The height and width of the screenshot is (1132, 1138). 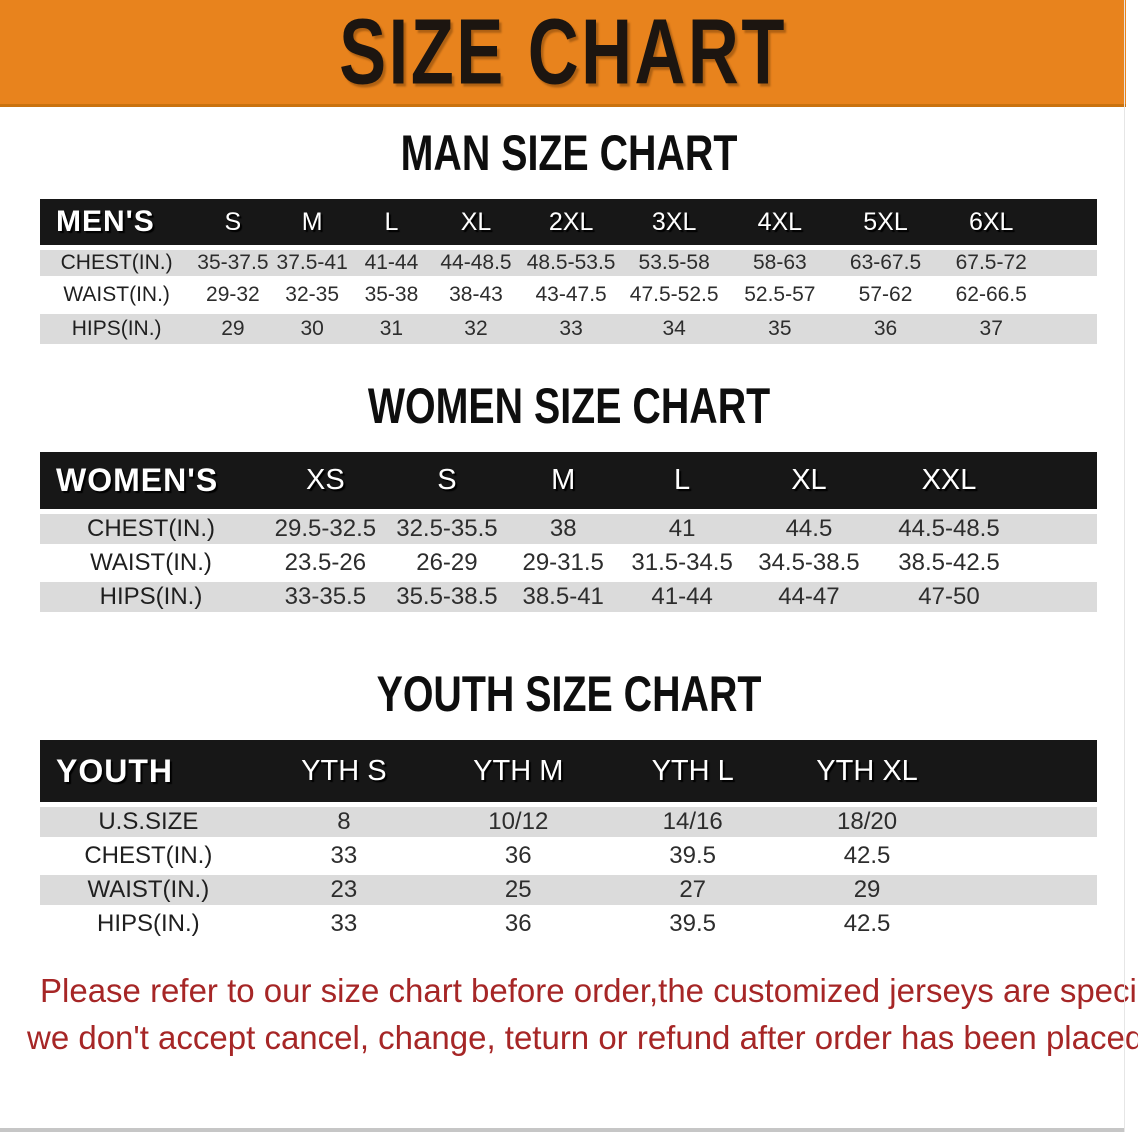 What do you see at coordinates (808, 599) in the screenshot?
I see `size-value-cell: 44-47` at bounding box center [808, 599].